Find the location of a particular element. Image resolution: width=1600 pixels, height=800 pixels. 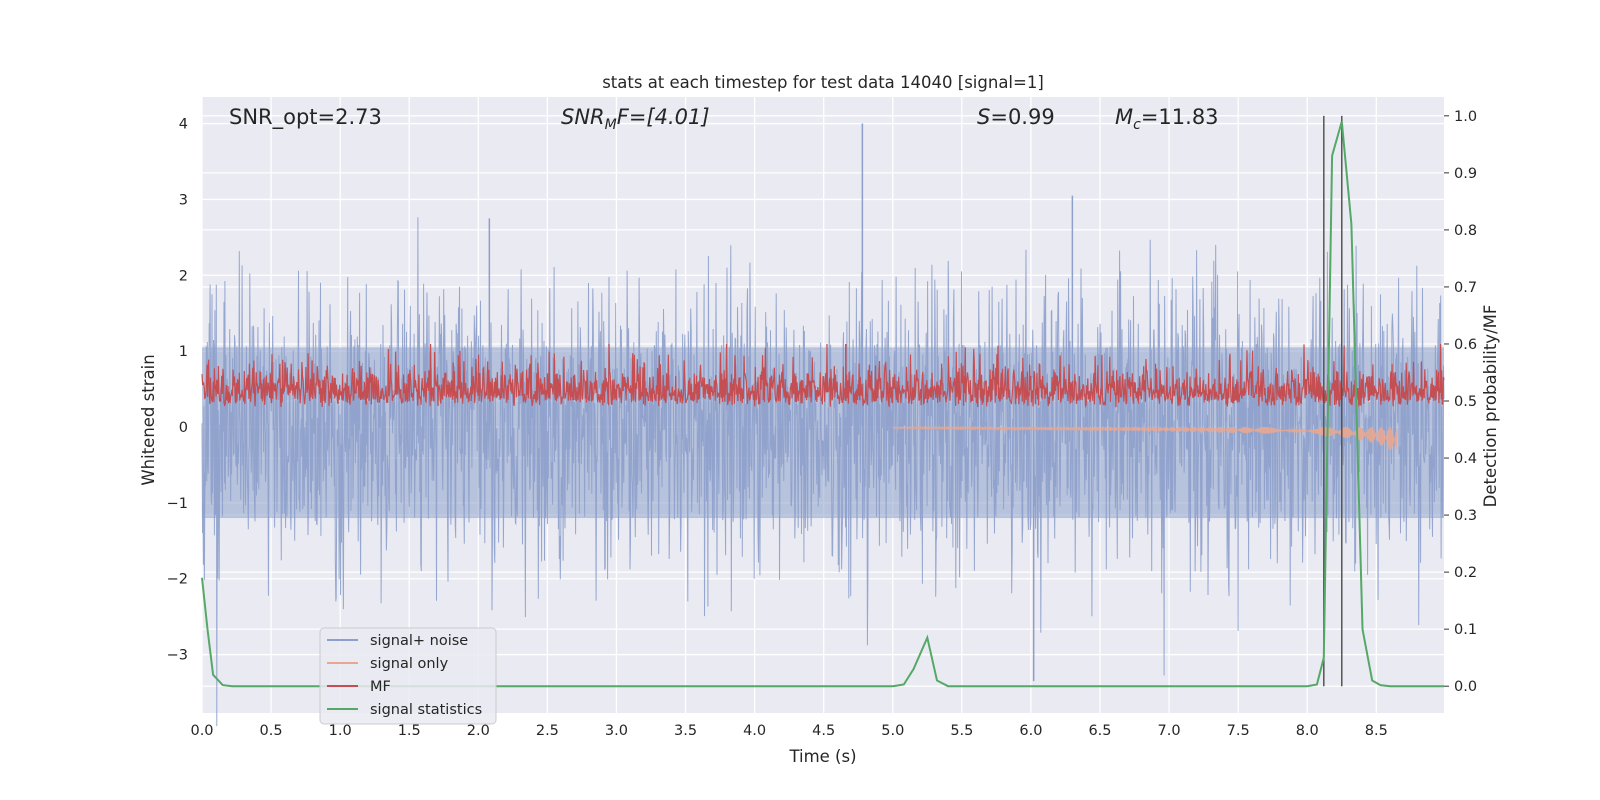

annotation-snr-mf-base: SNR is located at coordinates (583, 117).